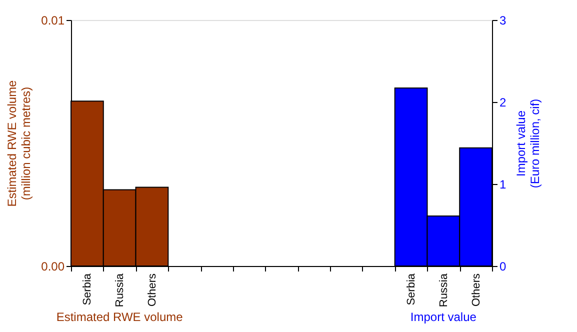 This screenshot has width=577, height=332. I want to click on y2-axis-title: Import value (Euro million, cif), so click(528, 143).